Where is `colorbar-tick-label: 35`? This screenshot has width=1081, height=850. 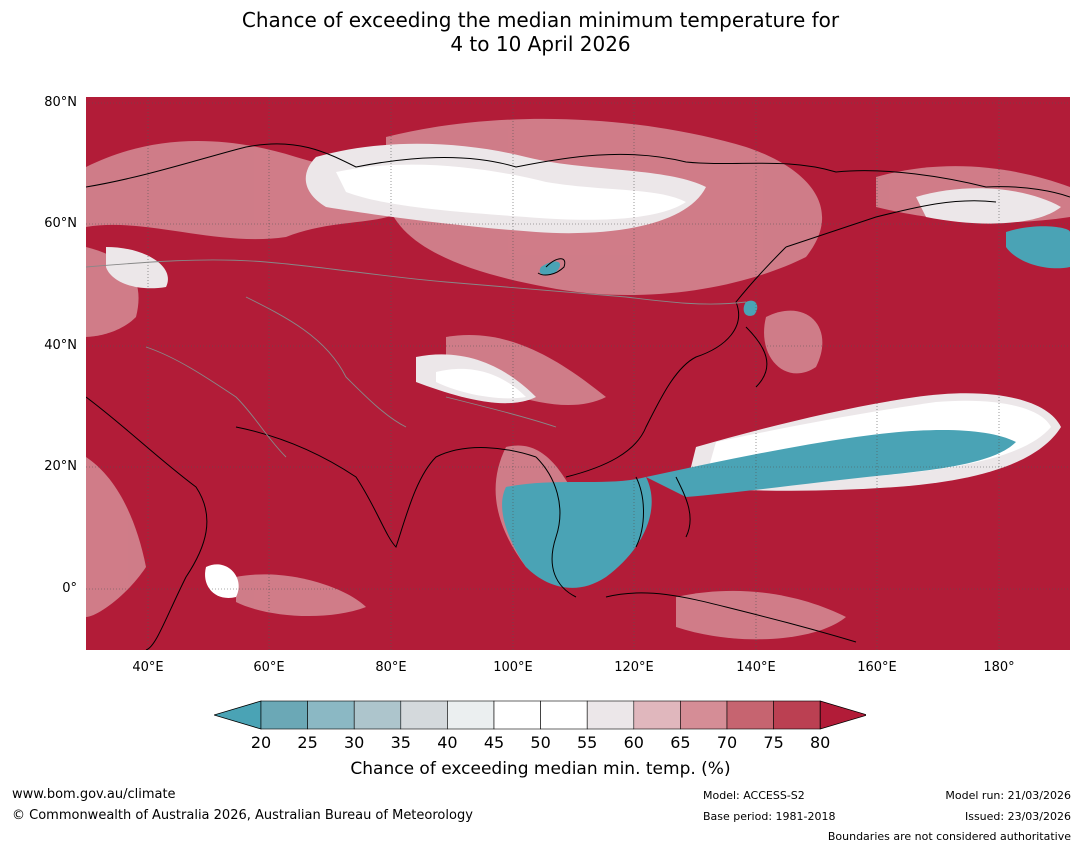 colorbar-tick-label: 35 is located at coordinates (400, 742).